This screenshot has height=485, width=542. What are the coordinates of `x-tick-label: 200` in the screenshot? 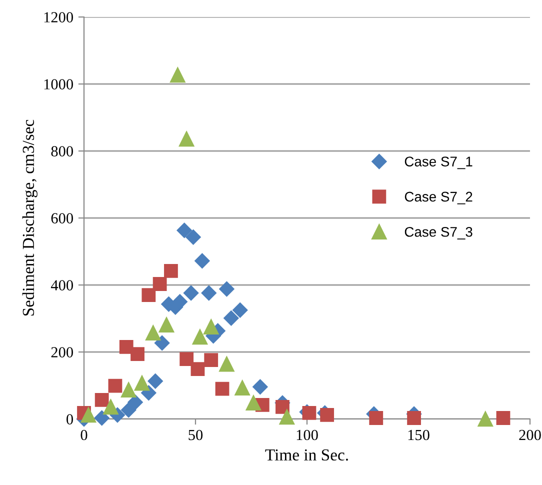 It's located at (530, 435).